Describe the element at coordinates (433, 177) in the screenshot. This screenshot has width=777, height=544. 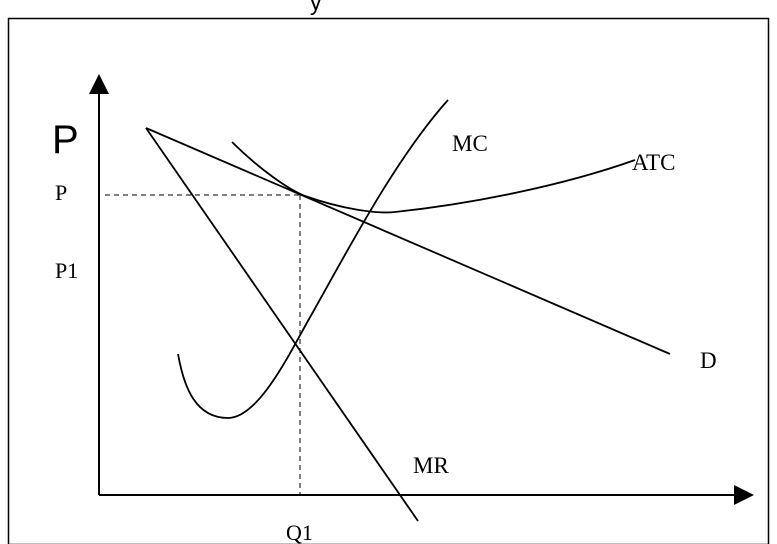
I see `average-total-cost-curve` at that location.